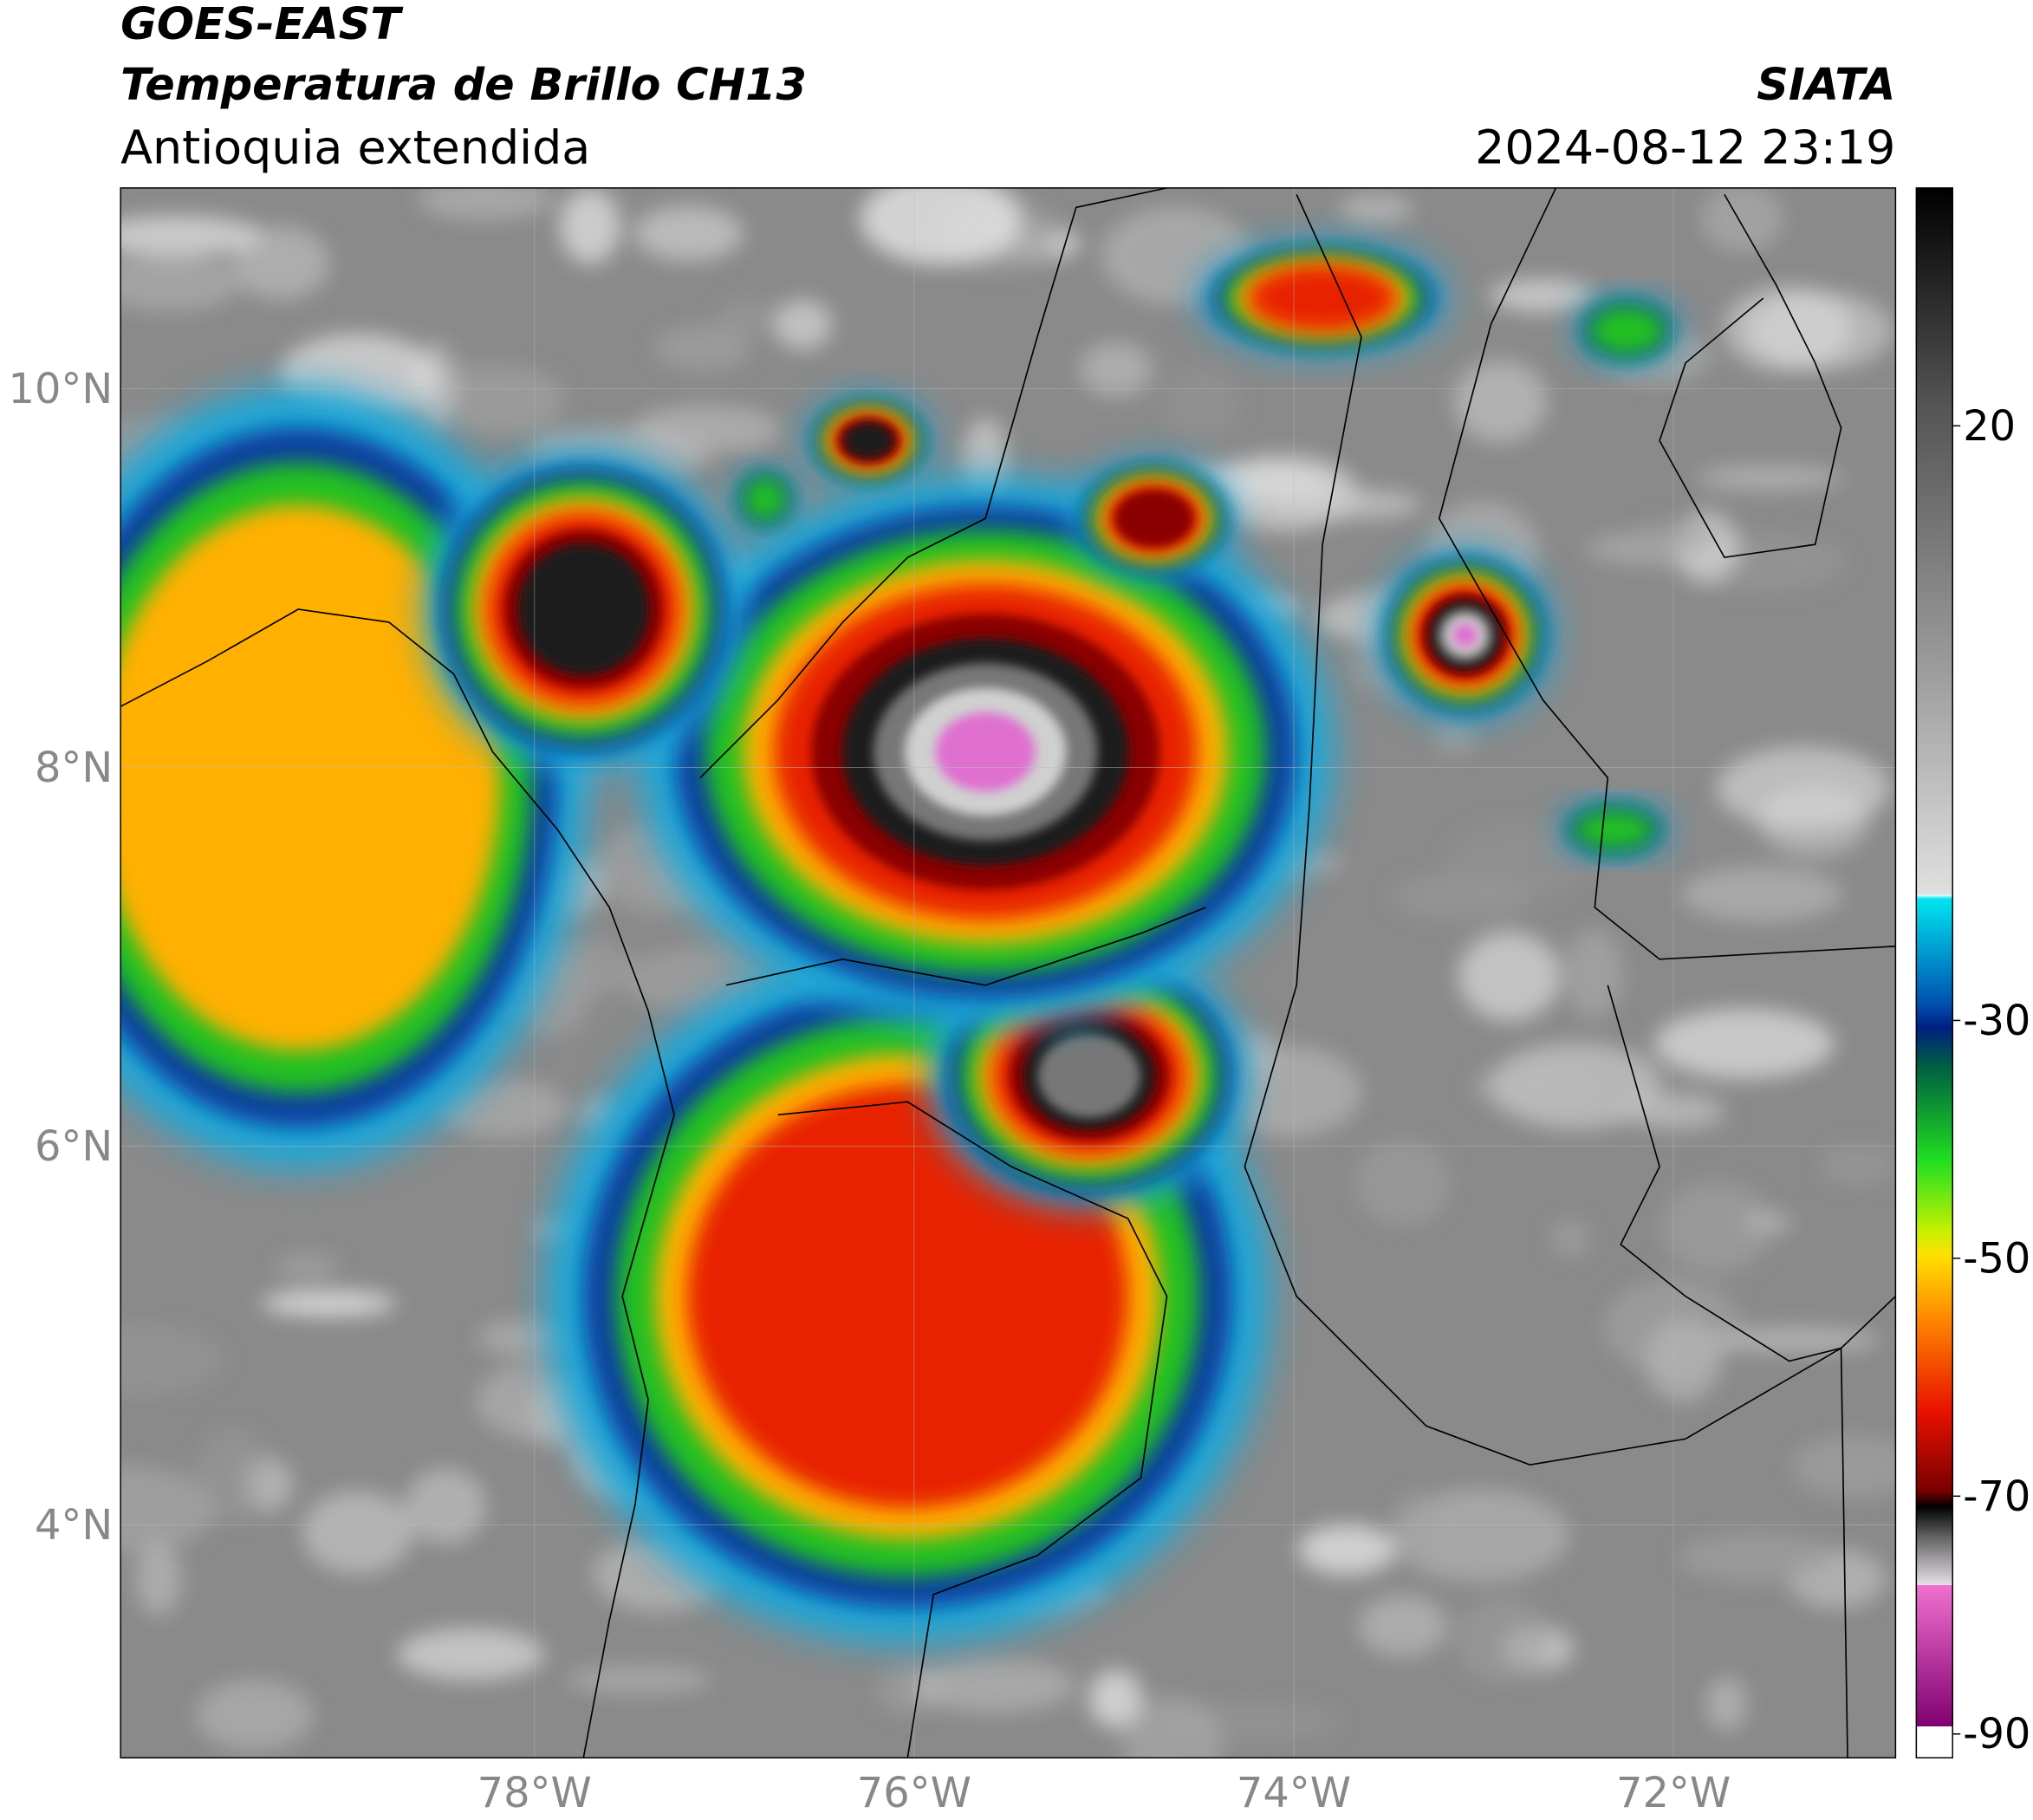  I want to click on colorbar-tick-label: 20, so click(1990, 427).